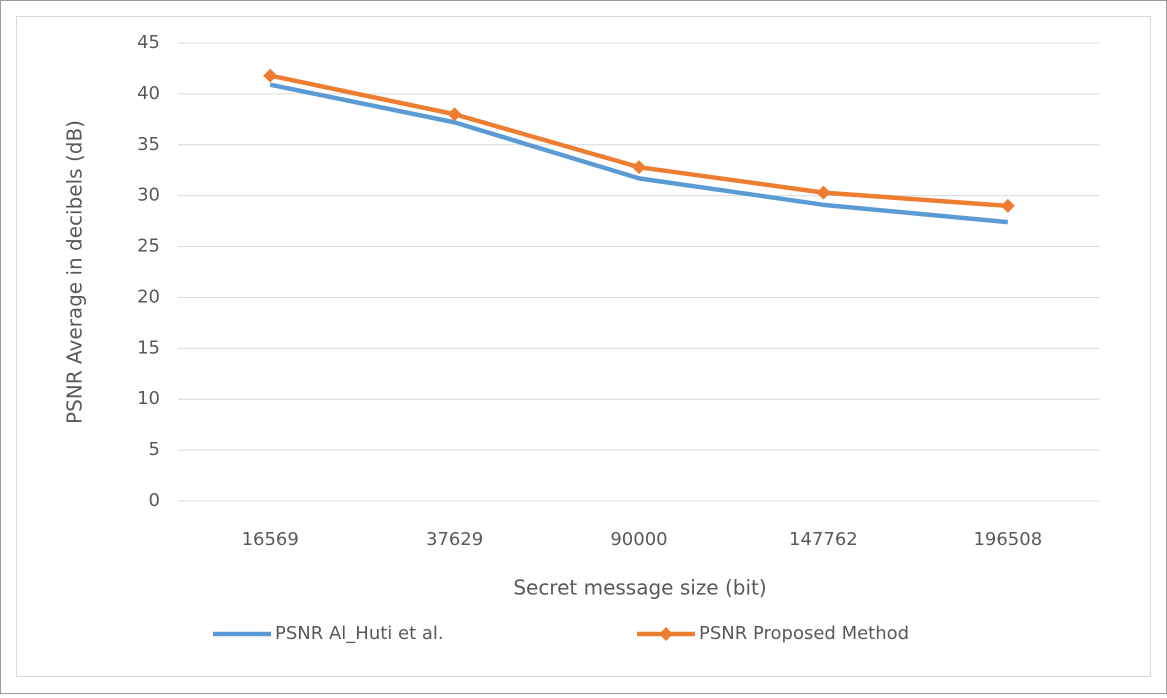 The width and height of the screenshot is (1167, 698). Describe the element at coordinates (148, 42) in the screenshot. I see `y-tick-label: 45` at that location.